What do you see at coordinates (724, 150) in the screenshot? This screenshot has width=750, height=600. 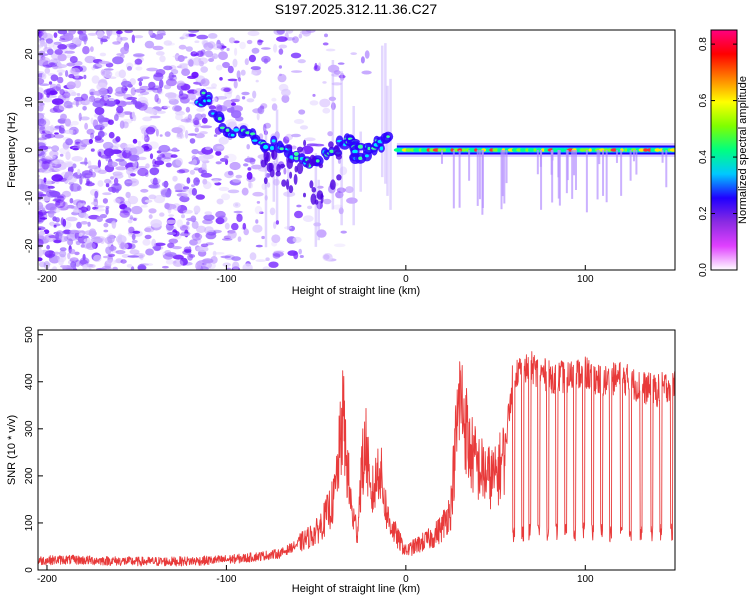 I see `colorbar-gradient` at bounding box center [724, 150].